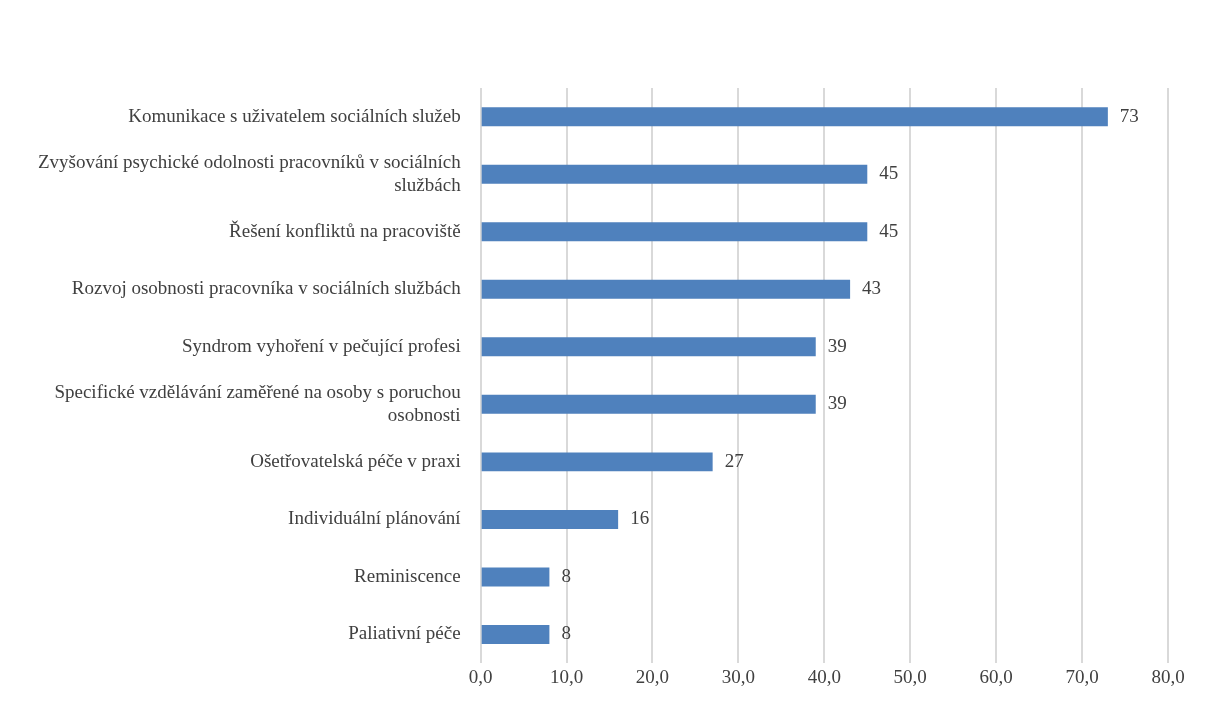 The height and width of the screenshot is (708, 1208). What do you see at coordinates (734, 460) in the screenshot?
I see `data-label: 27` at bounding box center [734, 460].